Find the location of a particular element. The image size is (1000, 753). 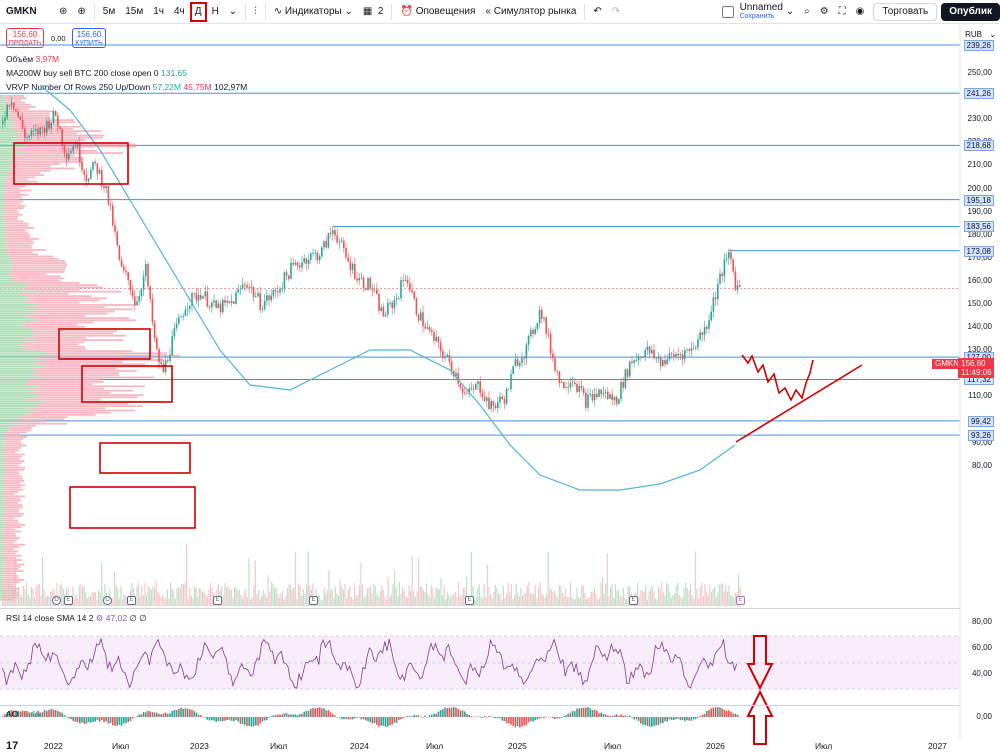

add-symbol-icon: ⊕ is located at coordinates (81, 11).